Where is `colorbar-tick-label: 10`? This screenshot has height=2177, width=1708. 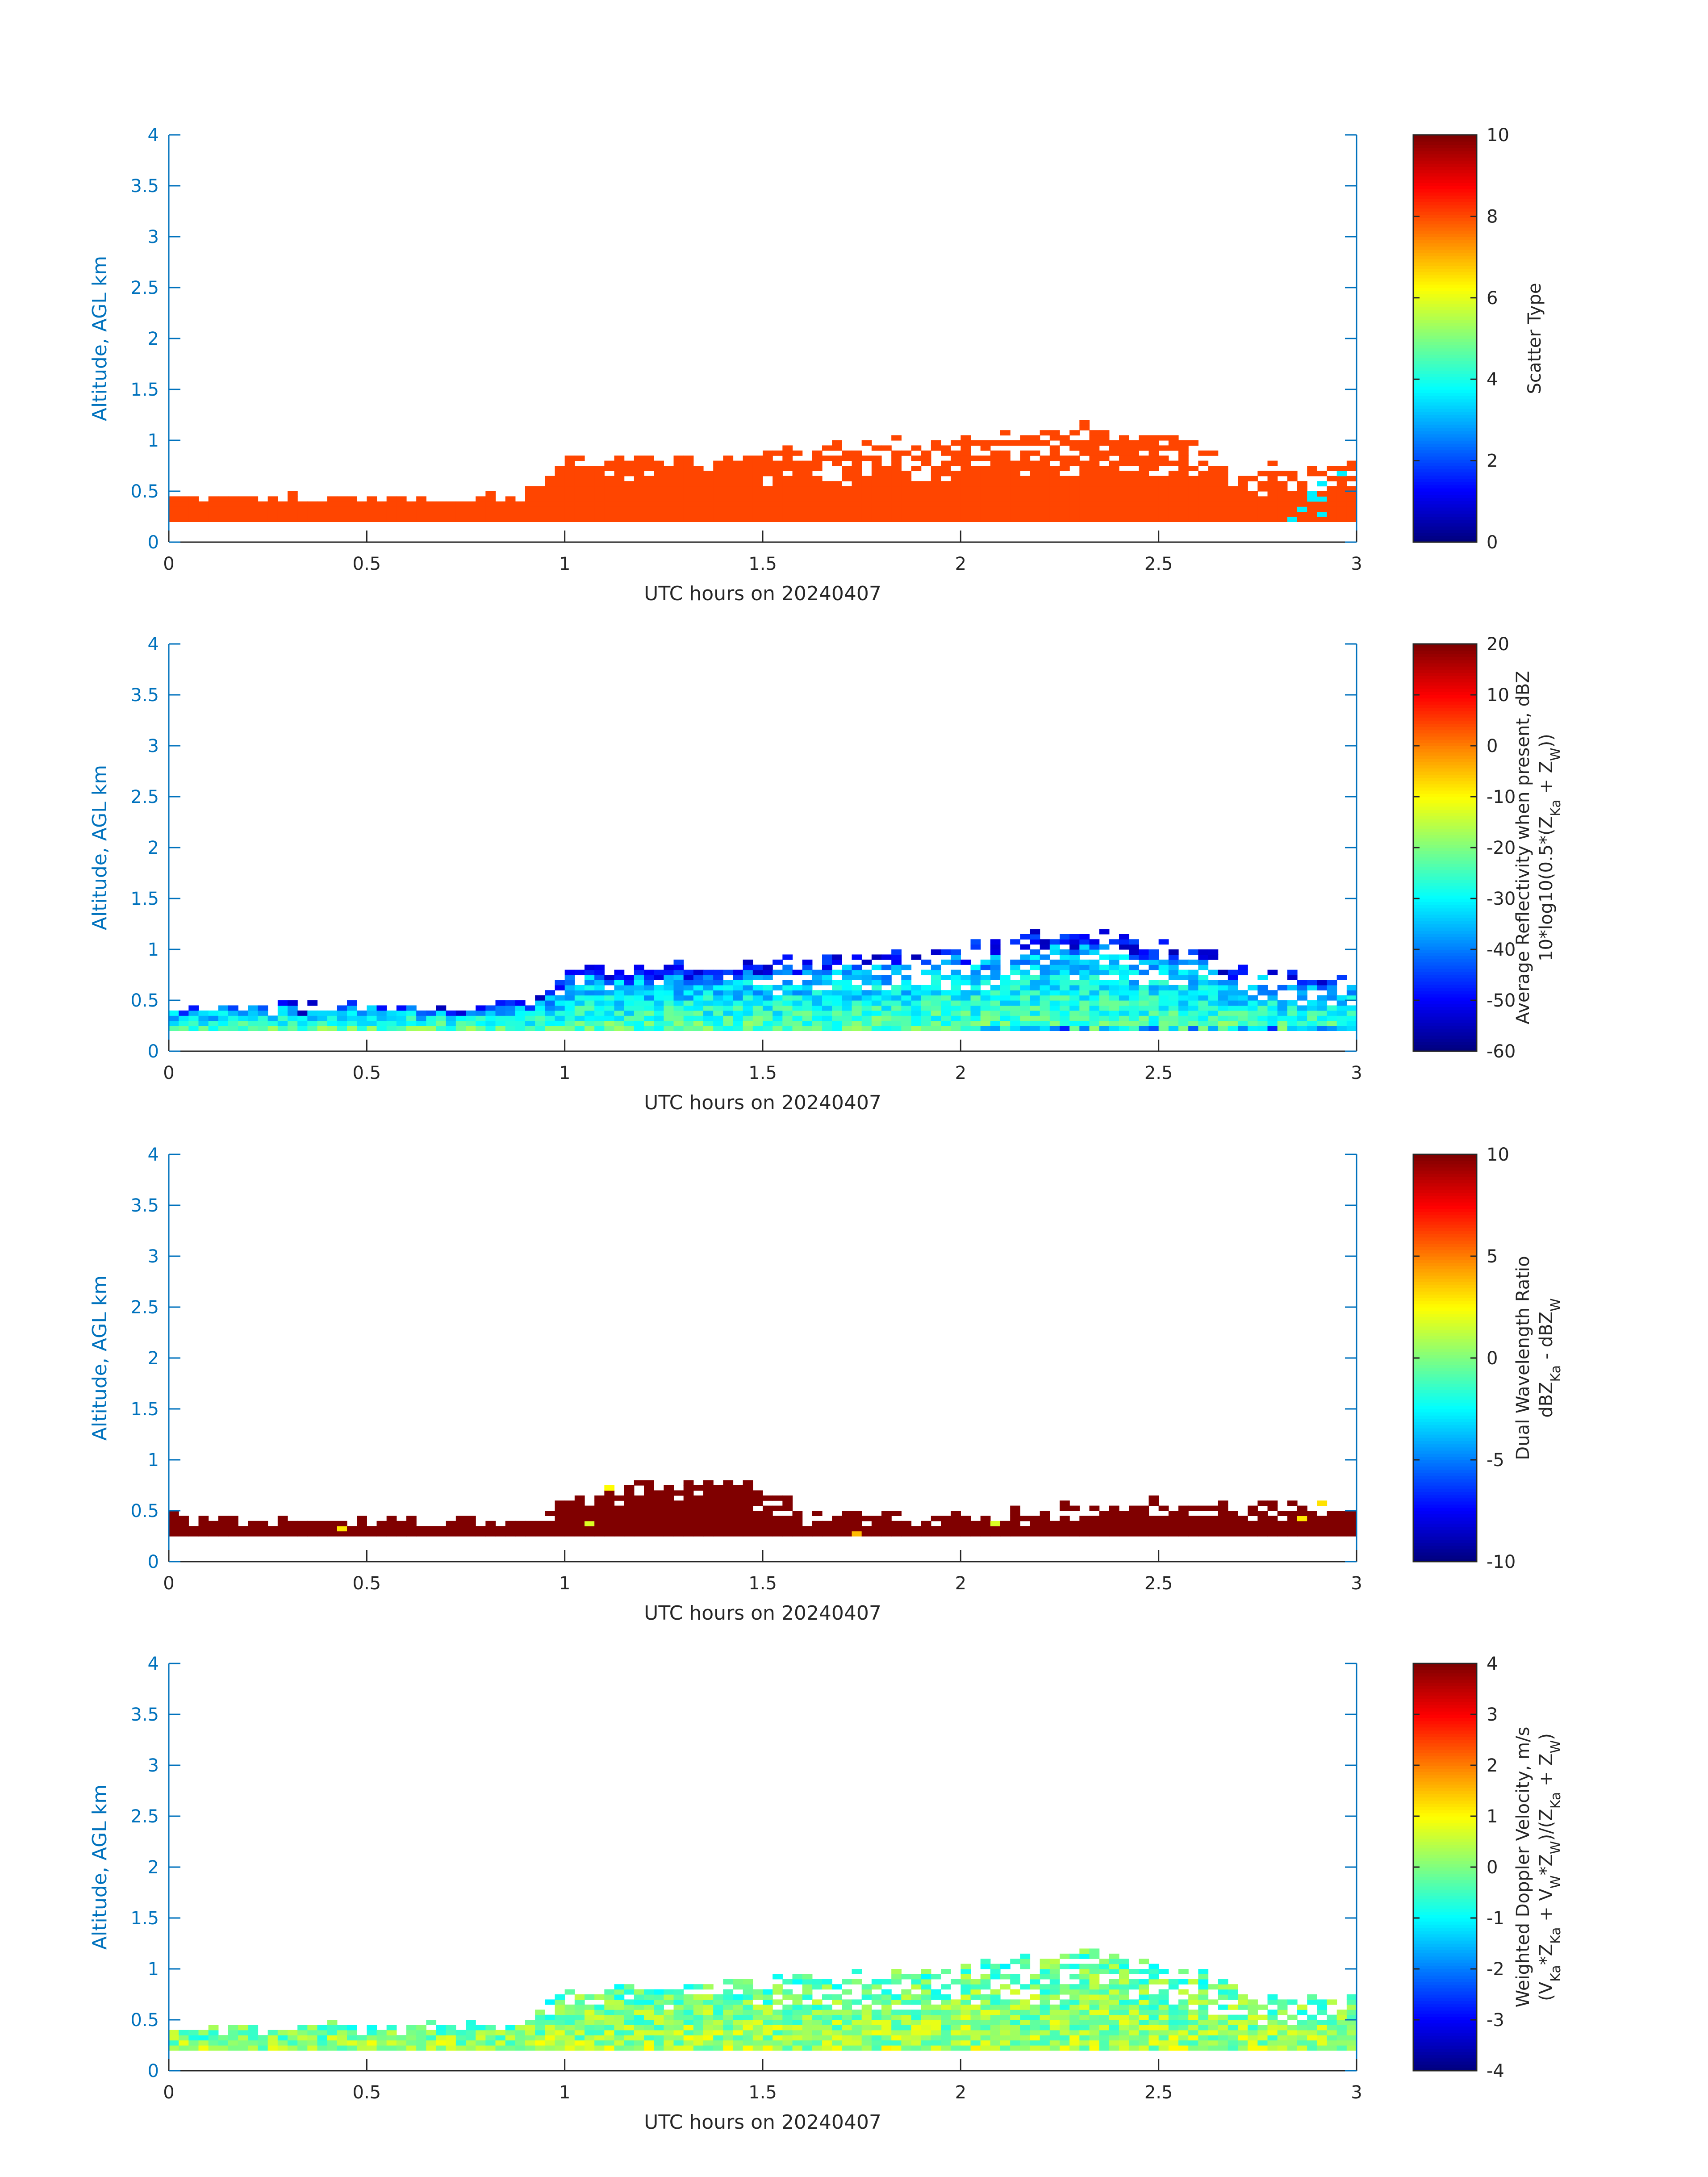 colorbar-tick-label: 10 is located at coordinates (1498, 695).